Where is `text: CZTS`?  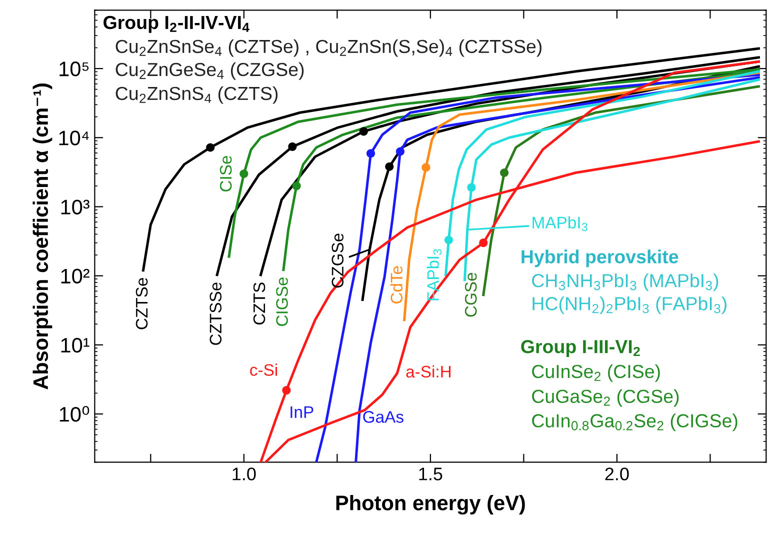 text: CZTS is located at coordinates (259, 303).